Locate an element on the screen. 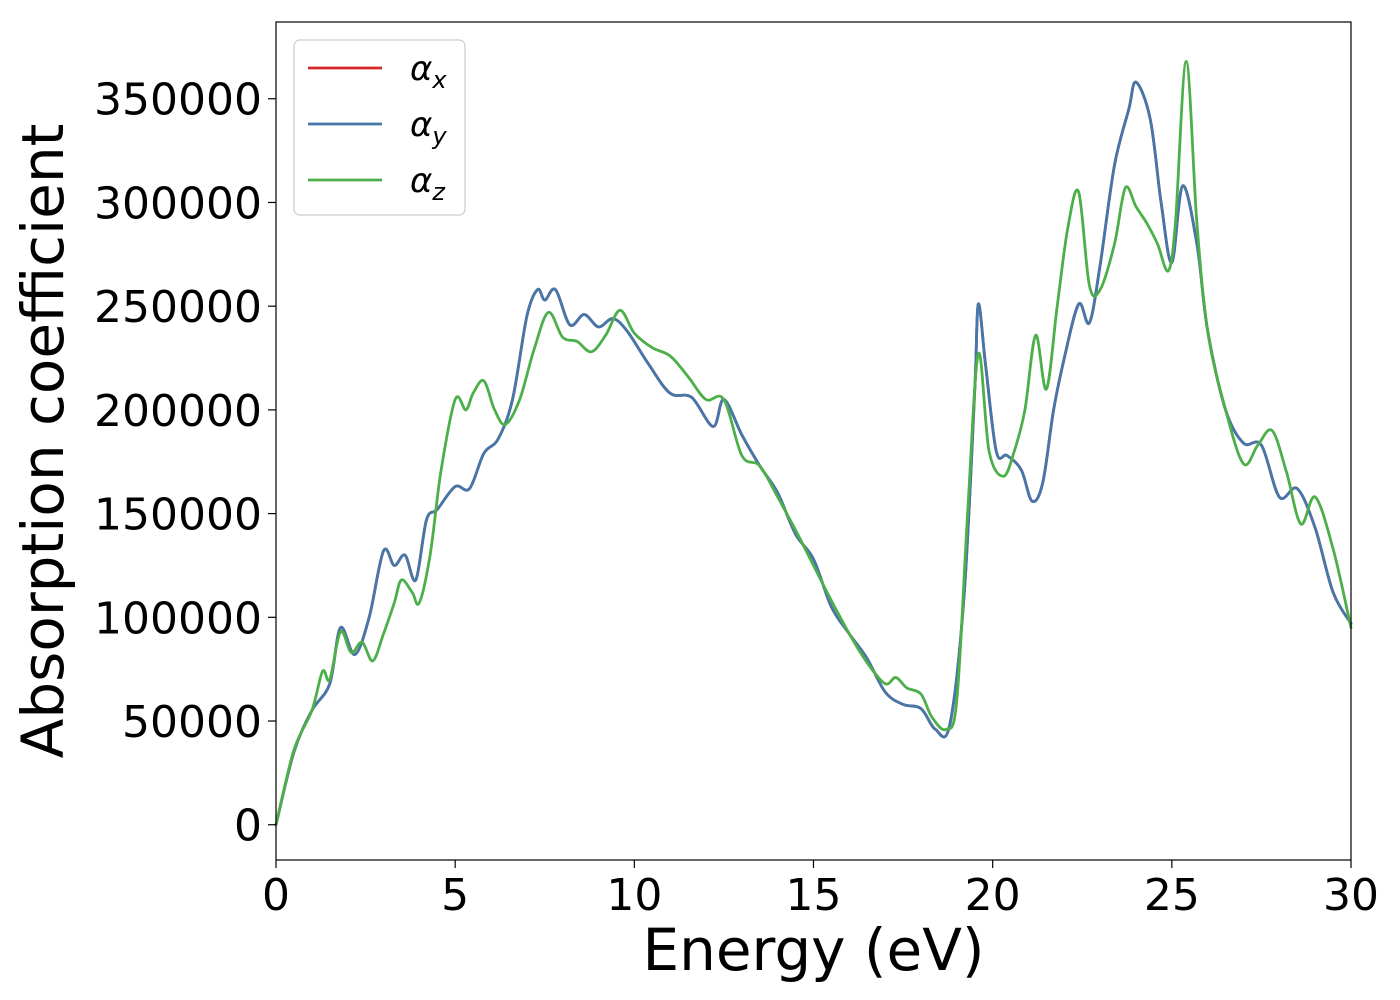  y-tick-label: 250000 is located at coordinates (178, 307).